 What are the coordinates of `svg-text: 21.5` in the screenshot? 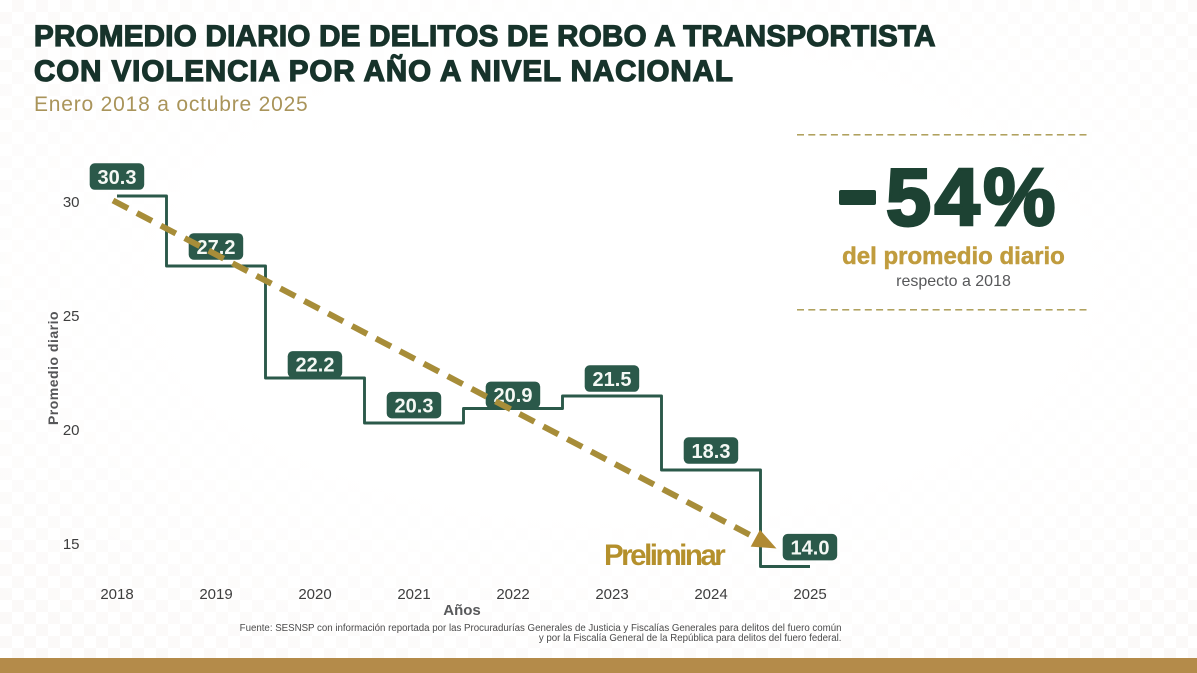 It's located at (612, 380).